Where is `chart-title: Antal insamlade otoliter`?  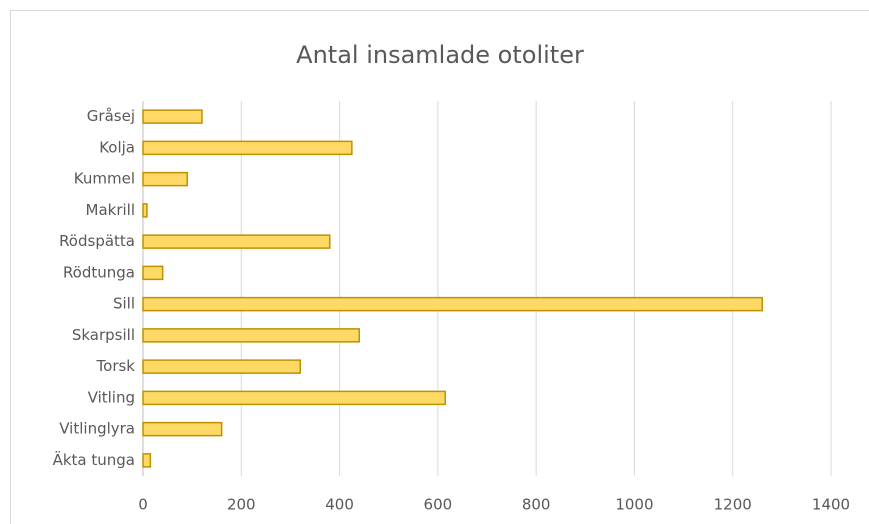 chart-title: Antal insamlade otoliter is located at coordinates (440, 55).